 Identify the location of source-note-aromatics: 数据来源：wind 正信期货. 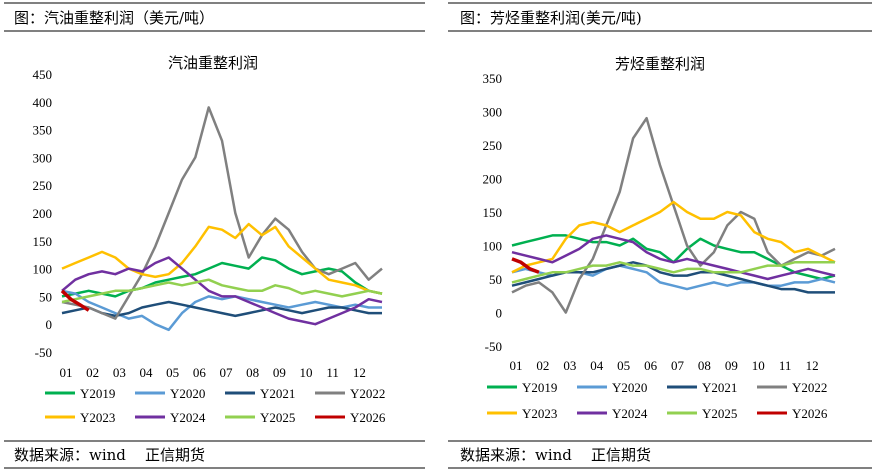
(555, 455).